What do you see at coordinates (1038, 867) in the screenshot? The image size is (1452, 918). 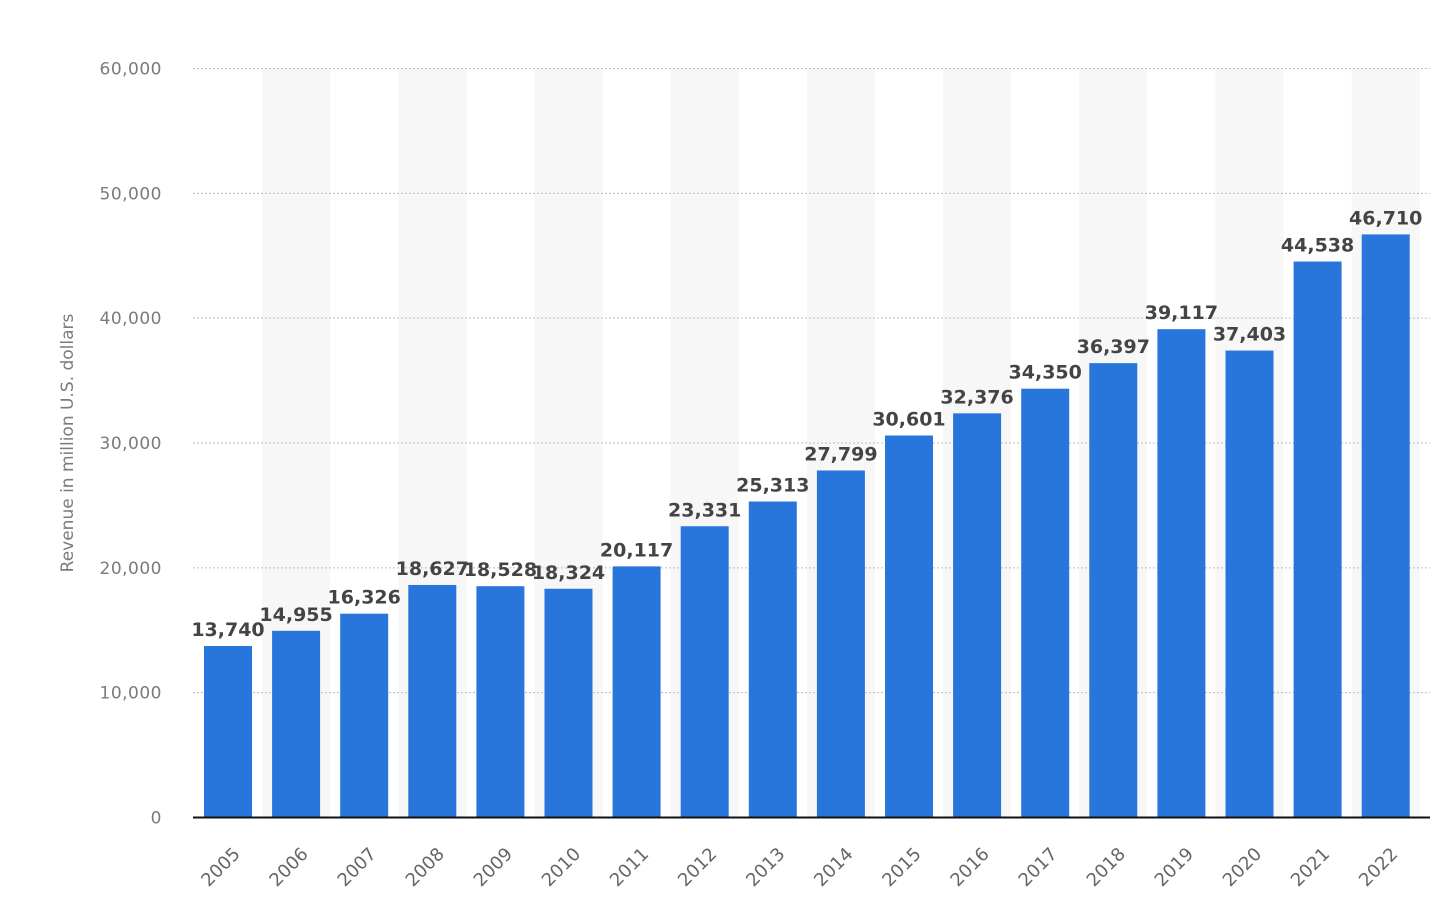 I see `x-tick-label: 2017` at bounding box center [1038, 867].